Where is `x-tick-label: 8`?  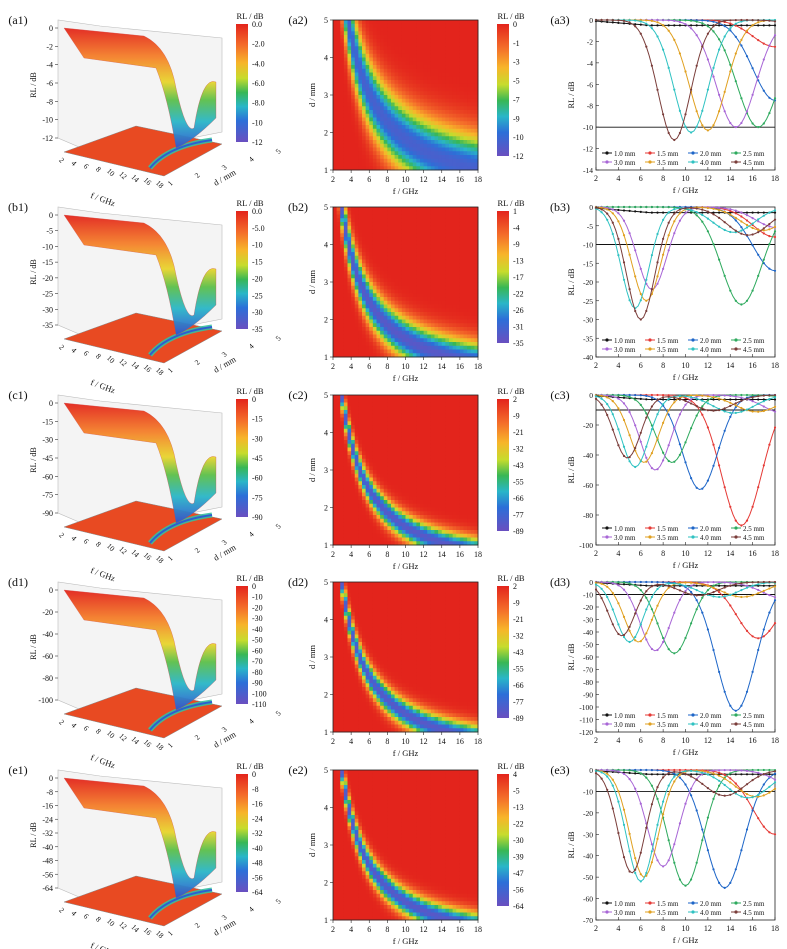 x-tick-label: 8 is located at coordinates (387, 179).